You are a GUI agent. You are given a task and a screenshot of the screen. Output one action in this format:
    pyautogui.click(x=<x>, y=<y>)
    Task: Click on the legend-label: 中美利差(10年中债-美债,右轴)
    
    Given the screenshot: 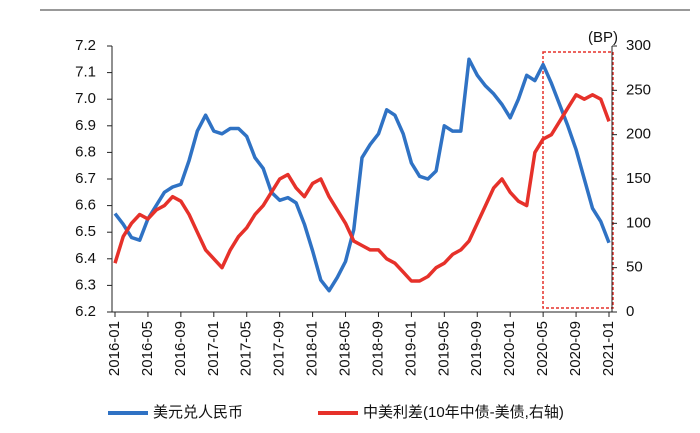 What is the action you would take?
    pyautogui.click(x=463, y=412)
    